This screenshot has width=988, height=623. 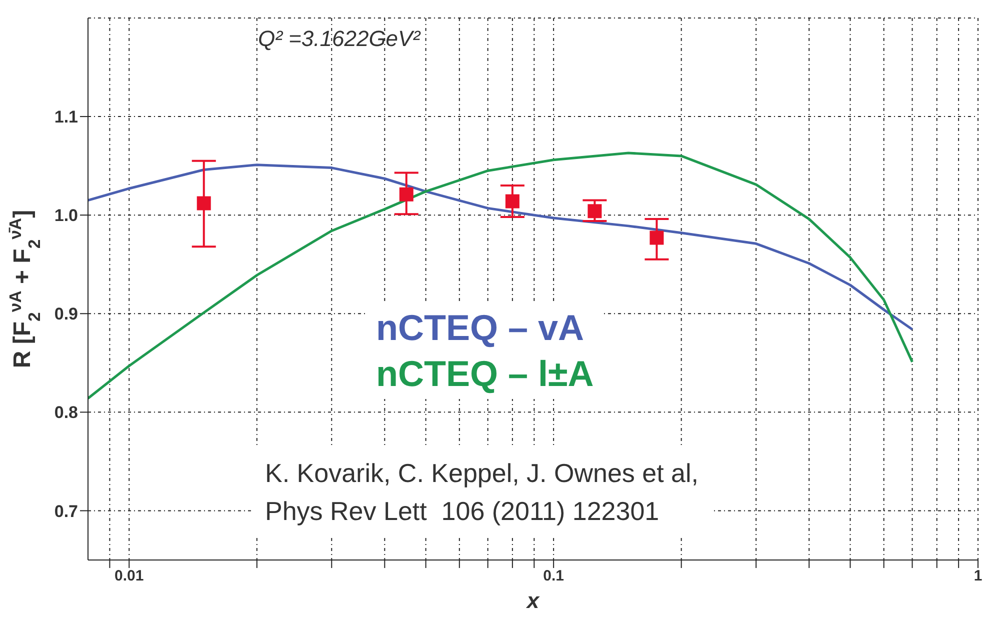 What do you see at coordinates (482, 473) in the screenshot?
I see `annotation: K. Kovarik, C. Keppel, J. Ownes et al,` at bounding box center [482, 473].